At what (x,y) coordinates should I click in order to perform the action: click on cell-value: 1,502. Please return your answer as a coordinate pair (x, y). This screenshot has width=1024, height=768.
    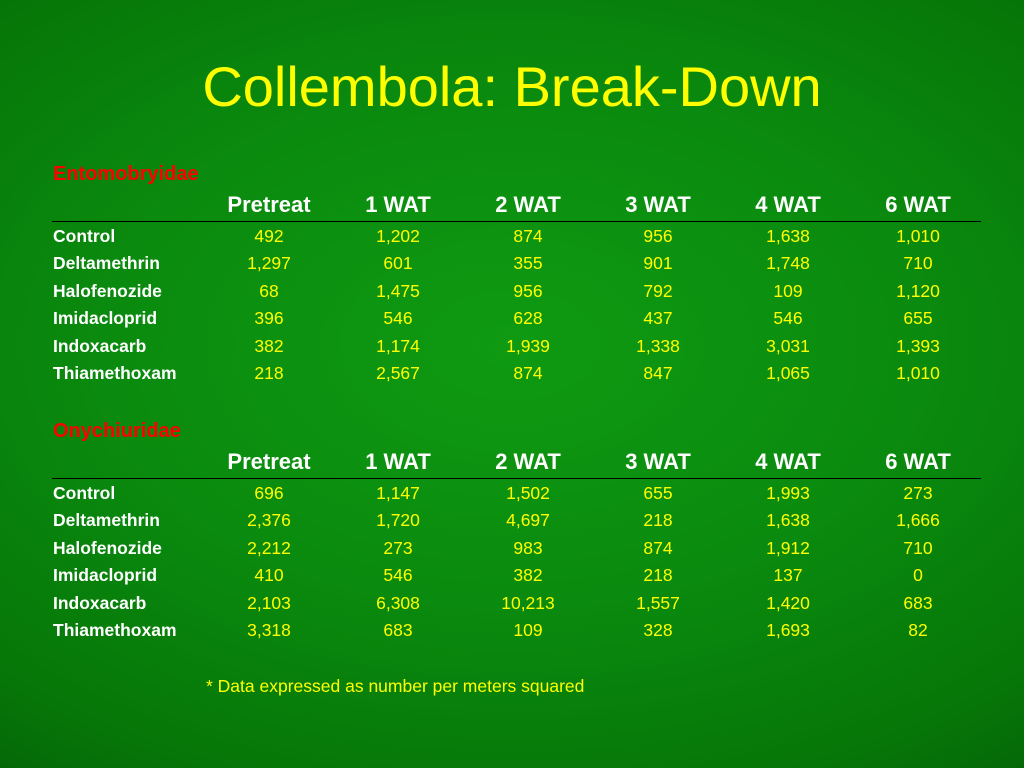
    Looking at the image, I should click on (528, 493).